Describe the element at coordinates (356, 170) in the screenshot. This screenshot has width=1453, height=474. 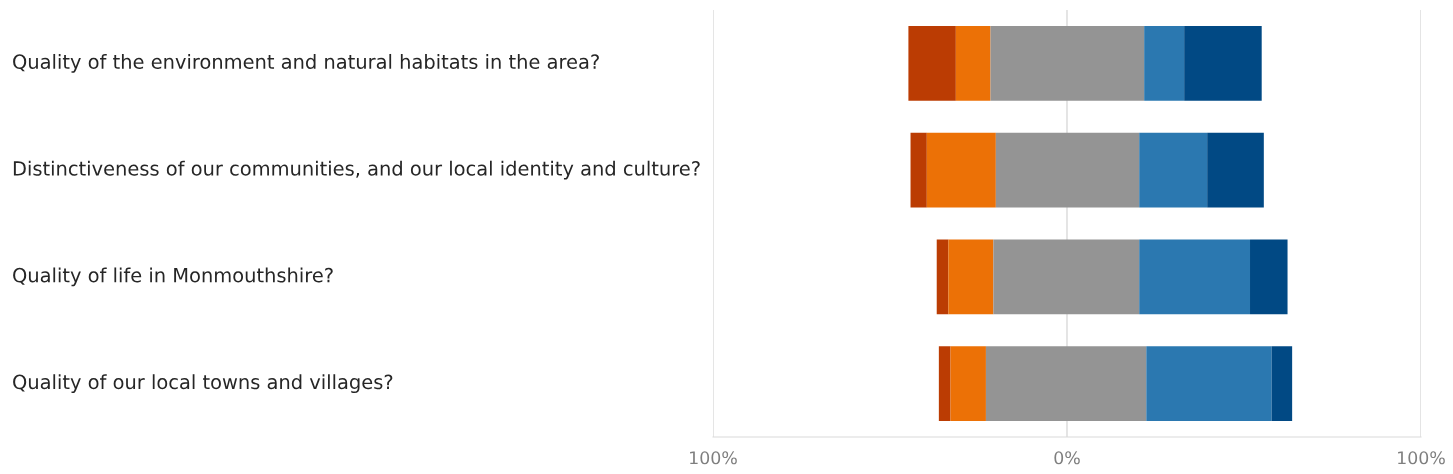
I see `y-tick-label: Distinctiveness of our communities, and our local identity and culture?` at that location.